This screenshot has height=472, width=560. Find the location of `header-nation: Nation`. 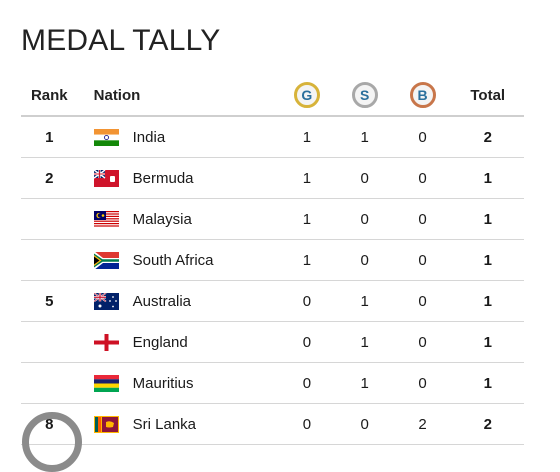

header-nation: Nation is located at coordinates (177, 96).